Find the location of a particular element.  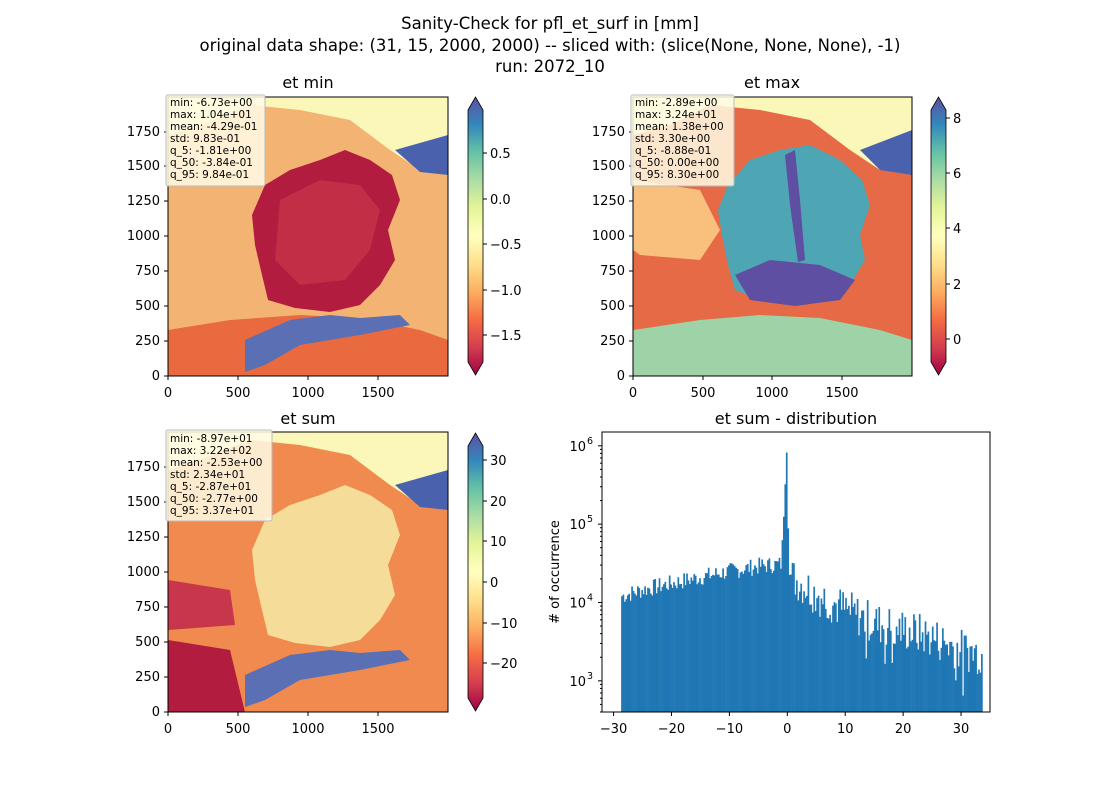

map-sea-north is located at coordinates (772, 133).